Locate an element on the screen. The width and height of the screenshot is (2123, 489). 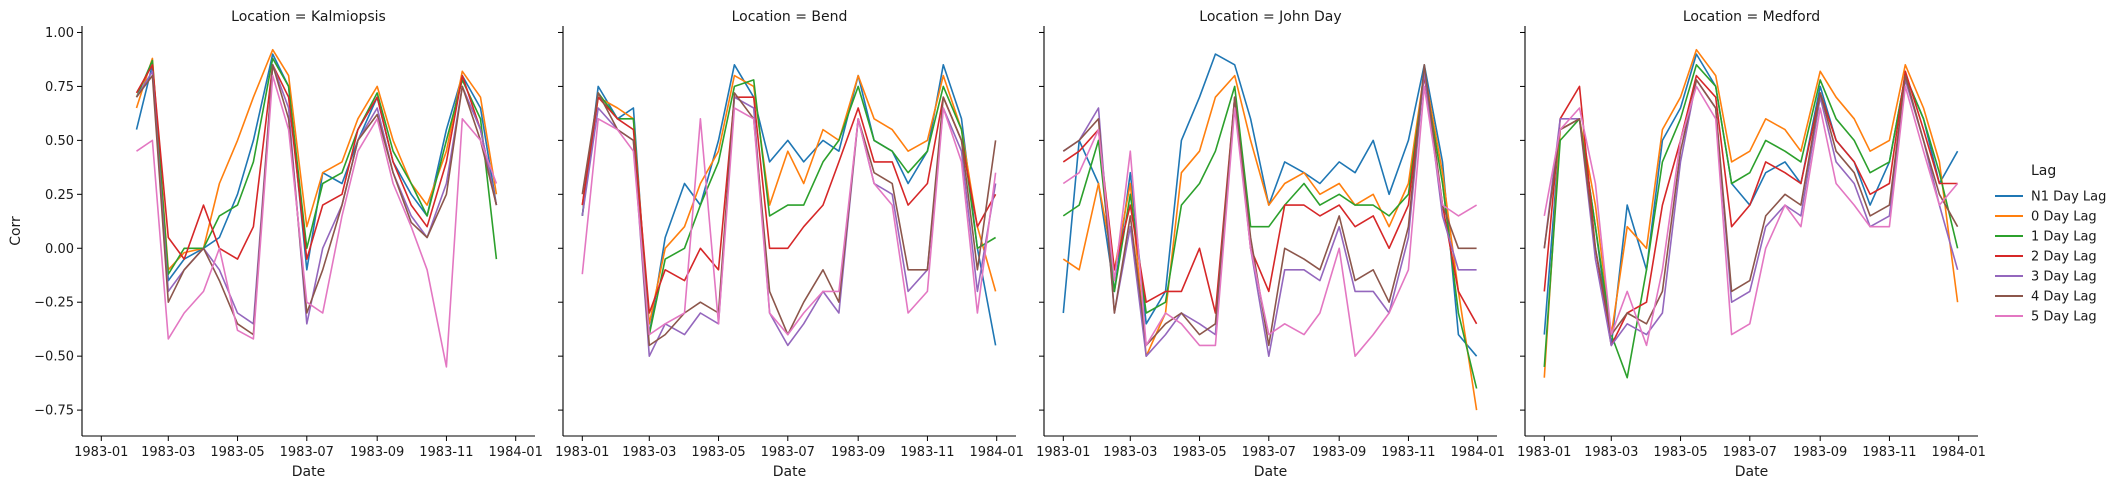
legend-item: 5 Day Lag is located at coordinates (2046, 317).